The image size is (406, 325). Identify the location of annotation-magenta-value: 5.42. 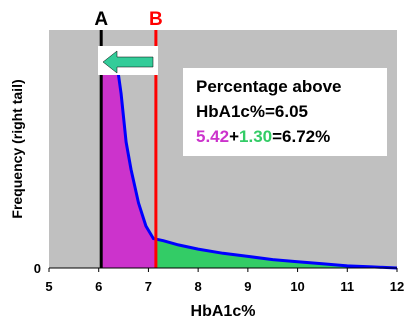
(212, 136).